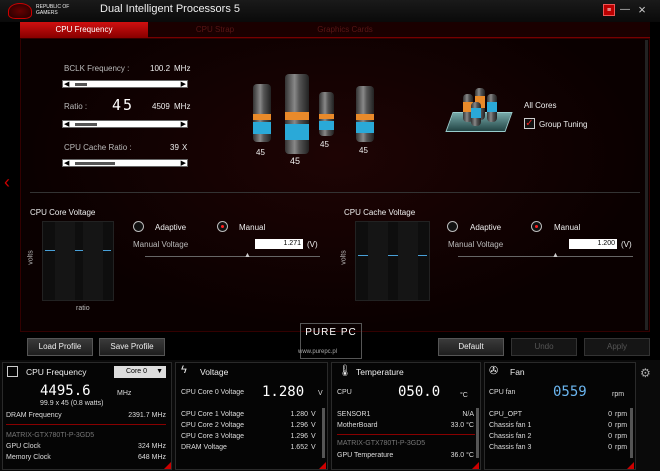 This screenshot has height=471, width=660. What do you see at coordinates (182, 68) in the screenshot?
I see `bclk-unit: MHz` at bounding box center [182, 68].